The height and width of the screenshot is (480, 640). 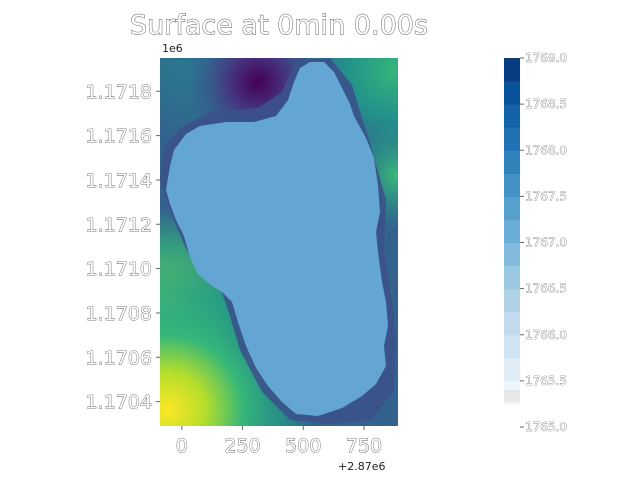 I want to click on colorbar-tick-label: 1766.5, so click(x=546, y=289).